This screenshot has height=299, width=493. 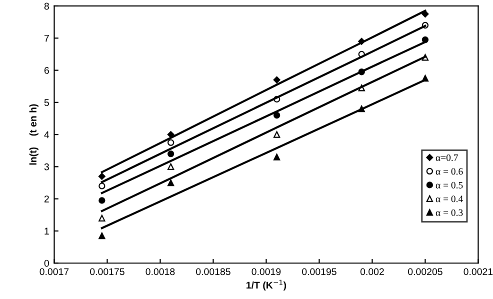 I want to click on x-axis-title: 1/T (K$^{−1}$), so click(x=266, y=285).